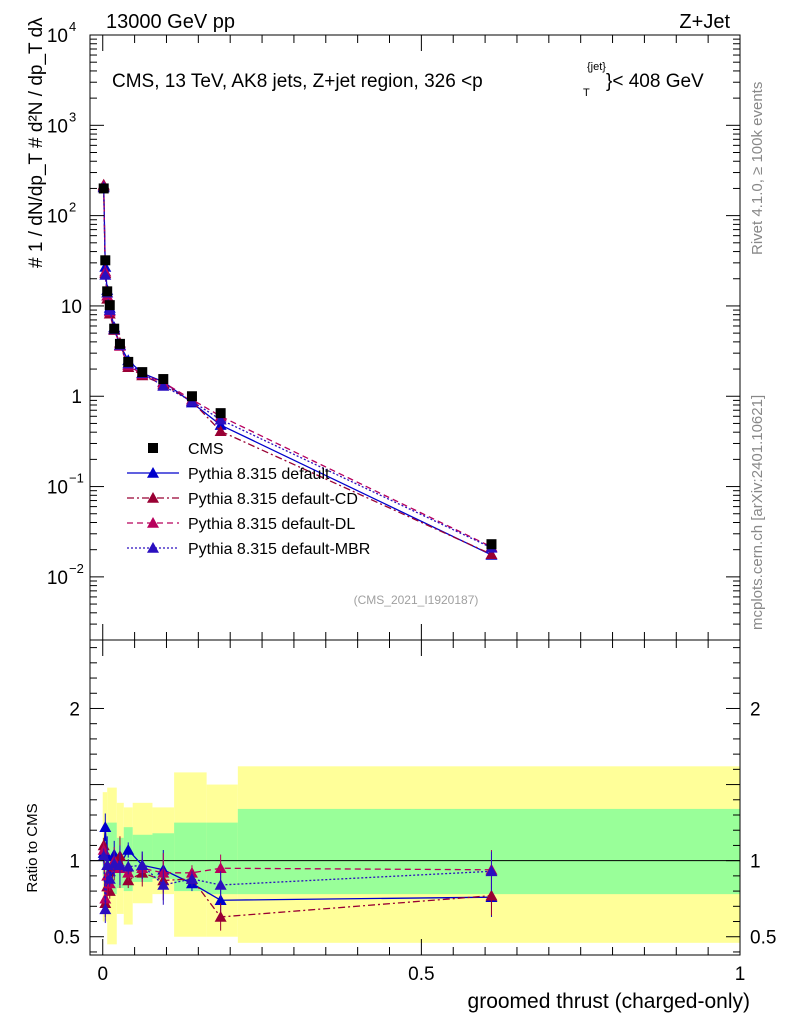  I want to click on y-tick-label-text: 1, so click(76, 397).